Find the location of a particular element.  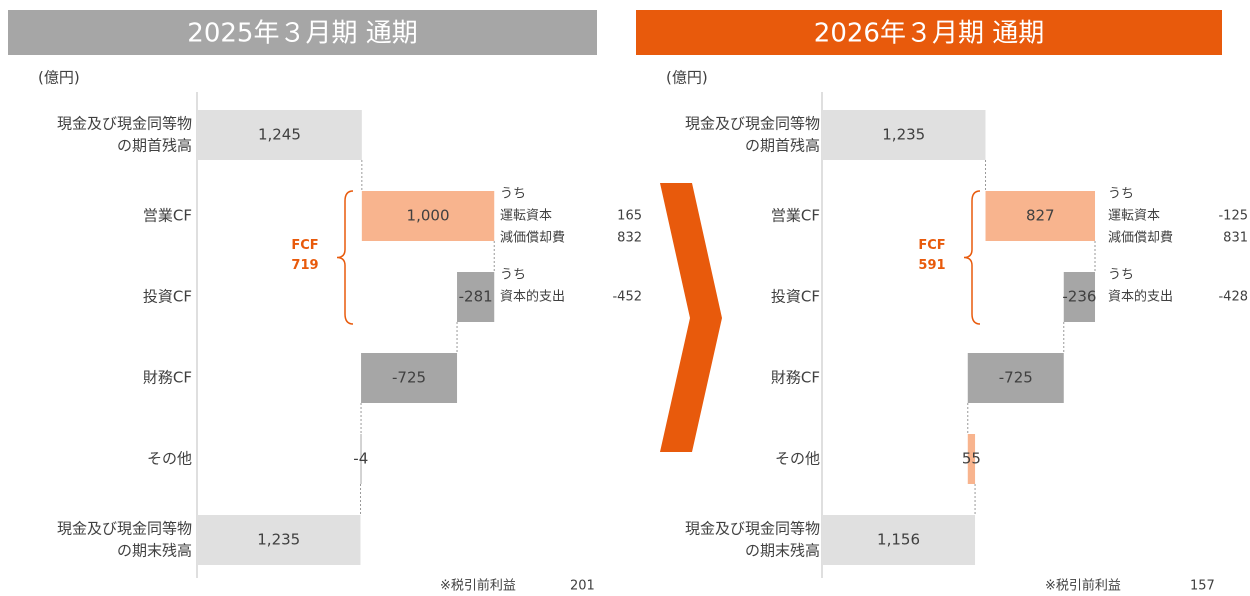

breakdown-value: 831 is located at coordinates (1235, 238).